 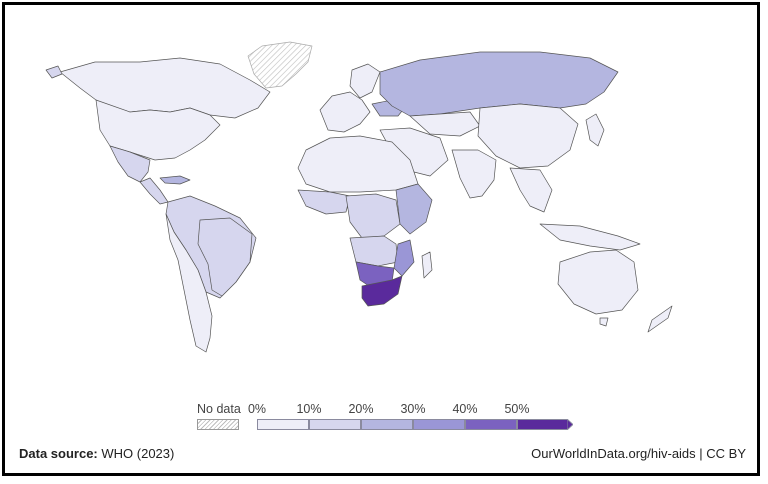 What do you see at coordinates (517, 409) in the screenshot?
I see `legend-tick-50: 50%` at bounding box center [517, 409].